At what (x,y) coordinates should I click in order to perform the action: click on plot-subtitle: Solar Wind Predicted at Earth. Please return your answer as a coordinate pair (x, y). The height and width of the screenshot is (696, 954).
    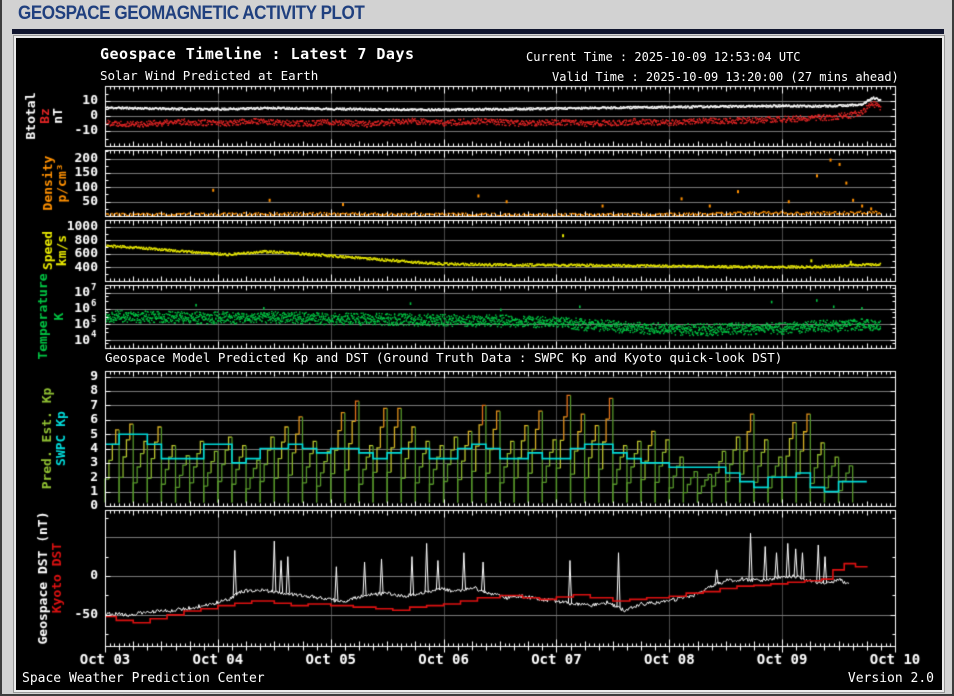
    Looking at the image, I should click on (209, 75).